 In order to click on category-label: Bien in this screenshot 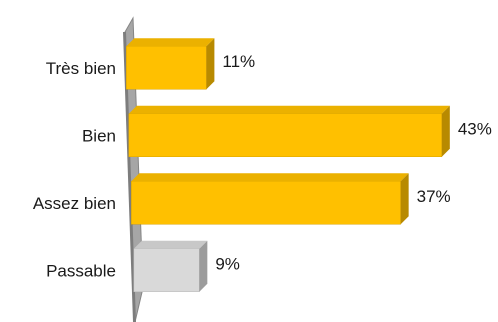, I will do `click(99, 135)`.